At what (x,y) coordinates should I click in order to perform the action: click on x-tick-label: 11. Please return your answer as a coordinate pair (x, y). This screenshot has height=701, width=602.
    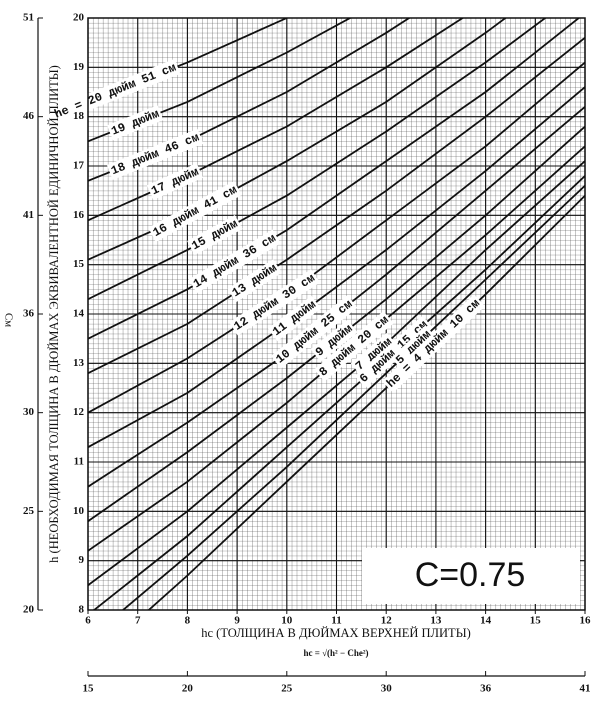
    Looking at the image, I should click on (336, 621).